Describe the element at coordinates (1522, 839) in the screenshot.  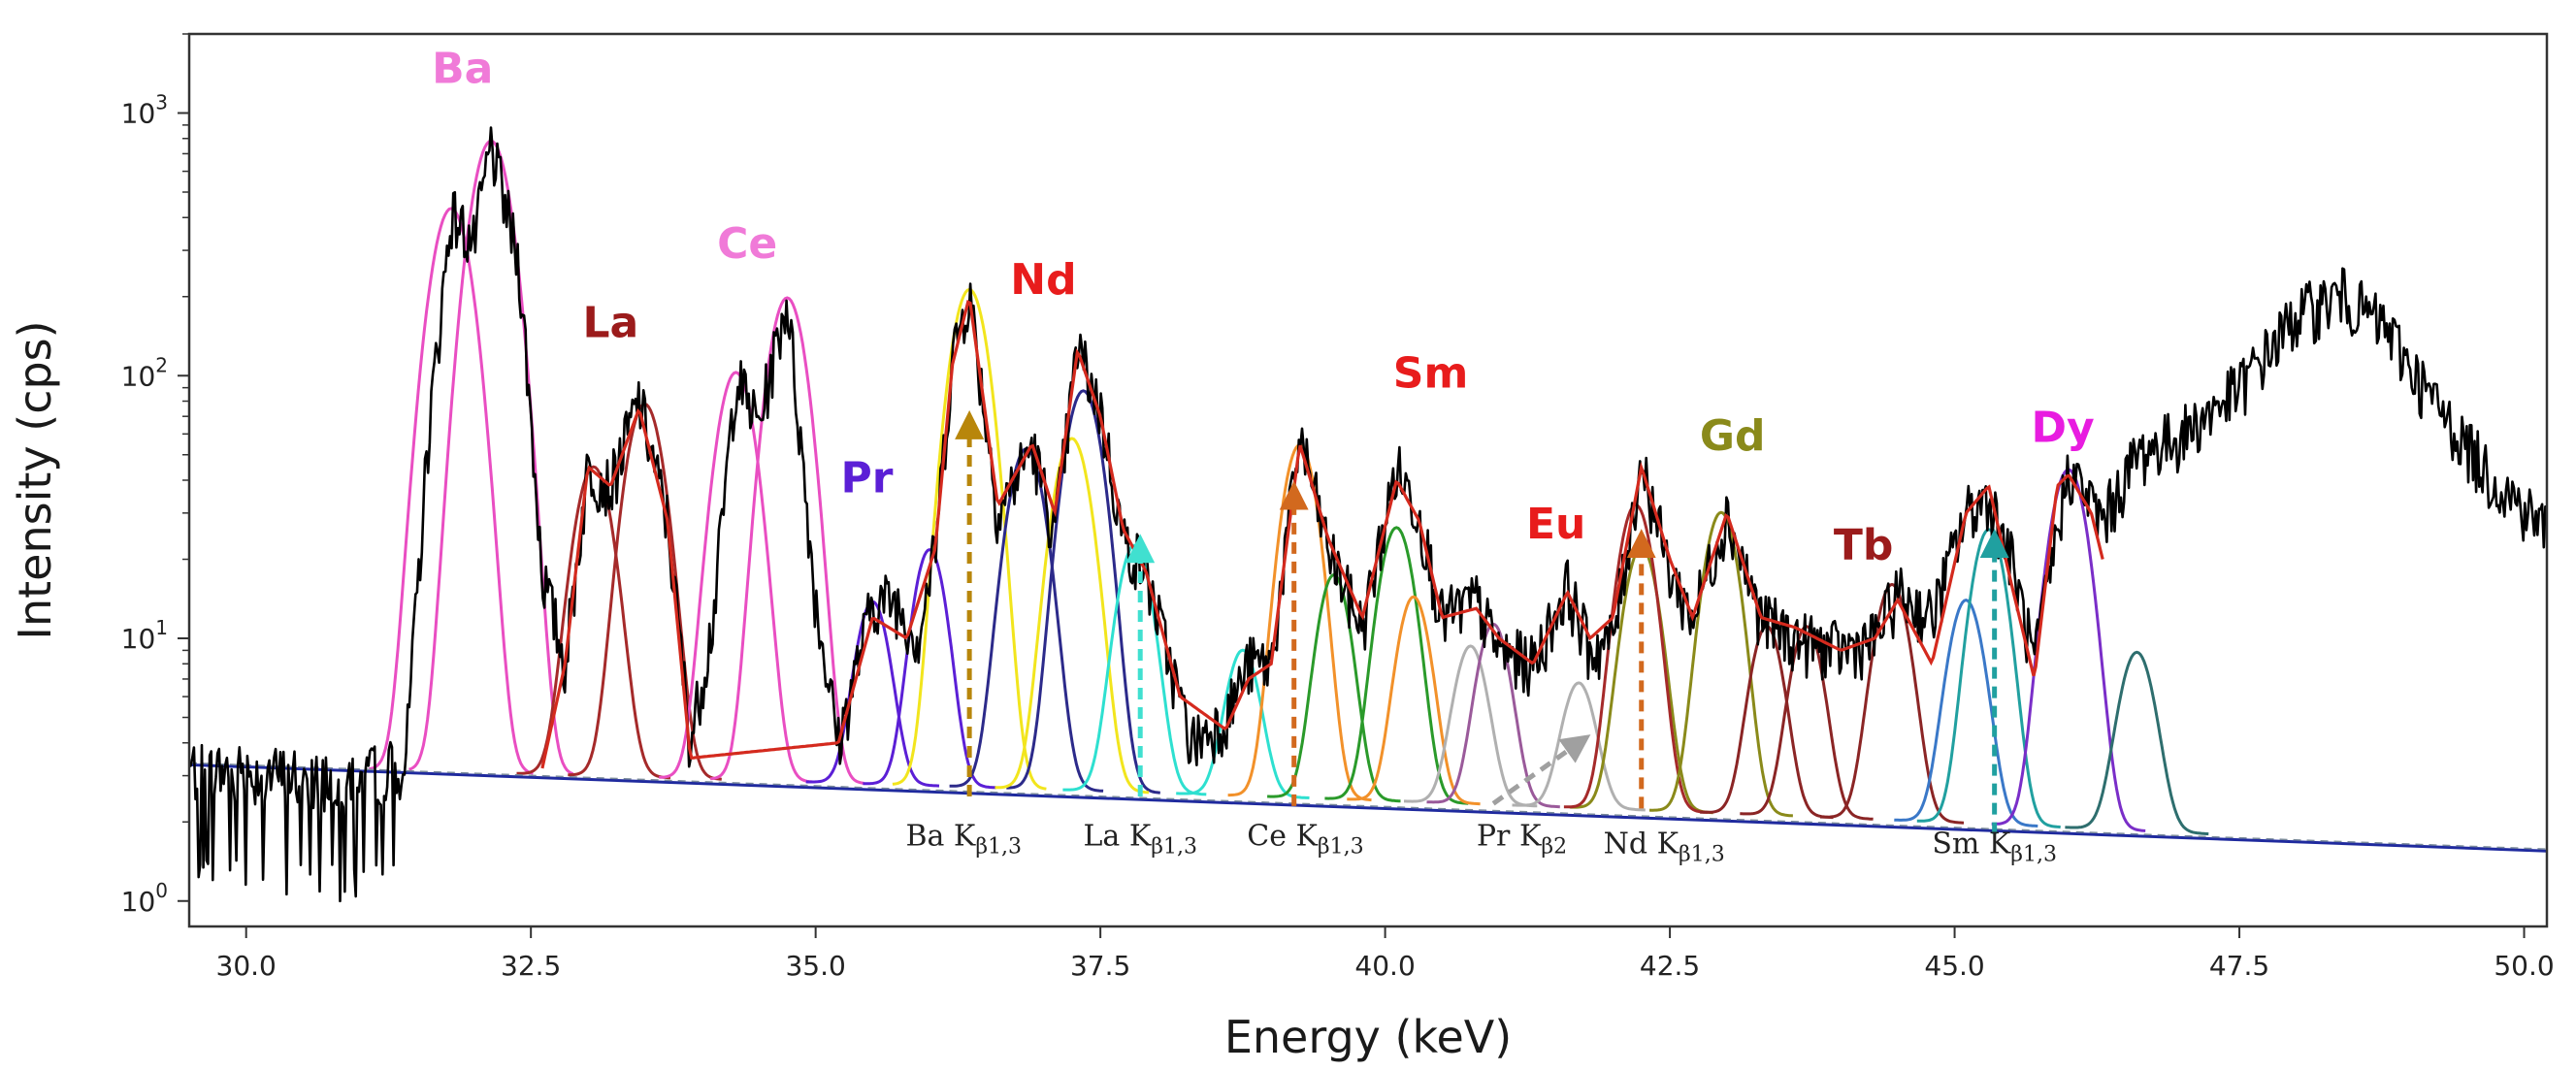
I see `transition-label: Pr Kβ2` at that location.